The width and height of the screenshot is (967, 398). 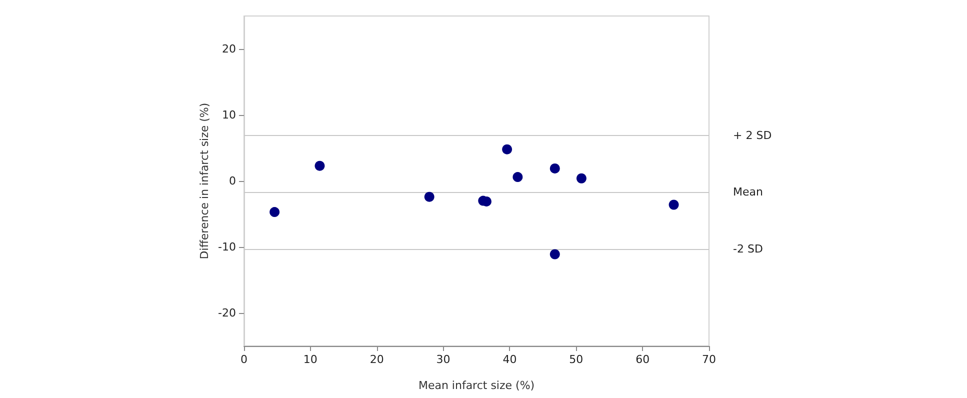 What do you see at coordinates (509, 359) in the screenshot?
I see `x-tick-label: 40` at bounding box center [509, 359].